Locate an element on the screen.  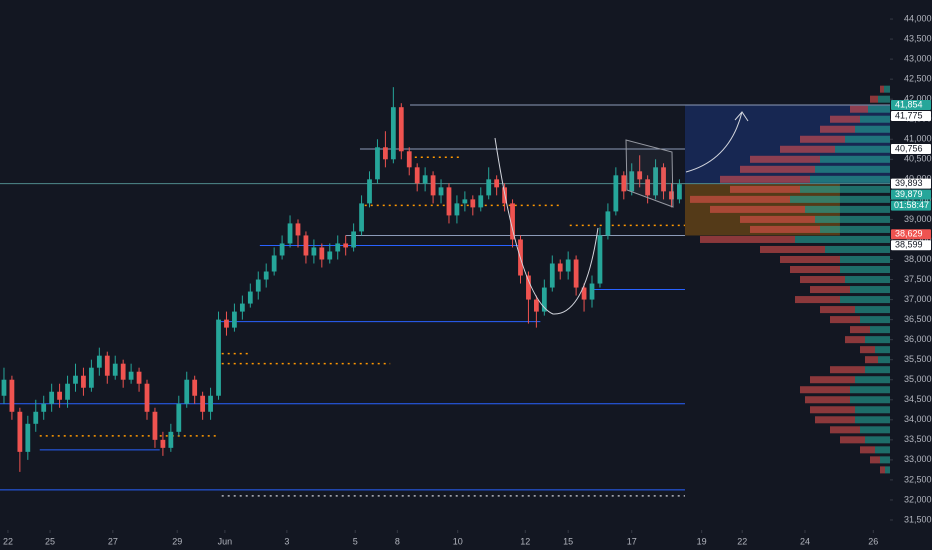
x-tick-label: 8 is located at coordinates (397, 541).